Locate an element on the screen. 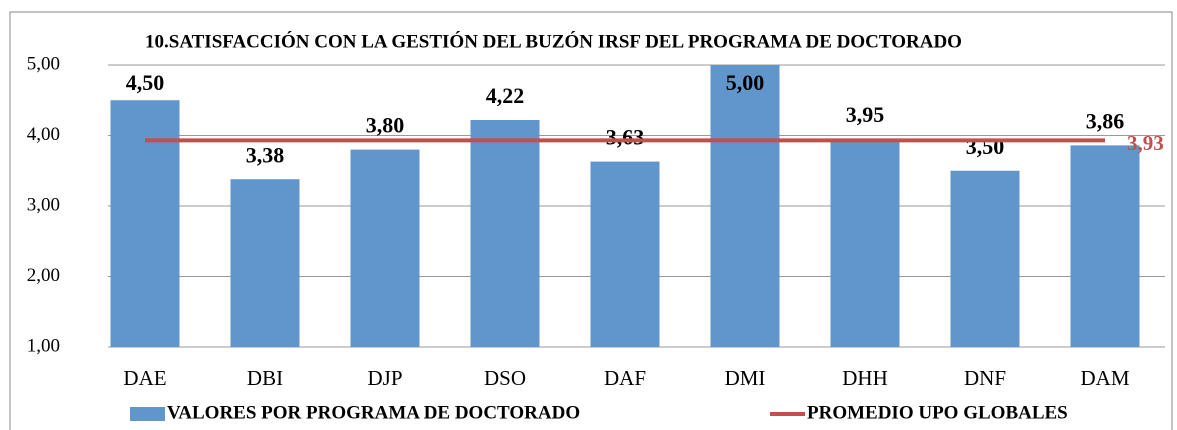 This screenshot has width=1177, height=430. data-label: 4,50 is located at coordinates (145, 82).